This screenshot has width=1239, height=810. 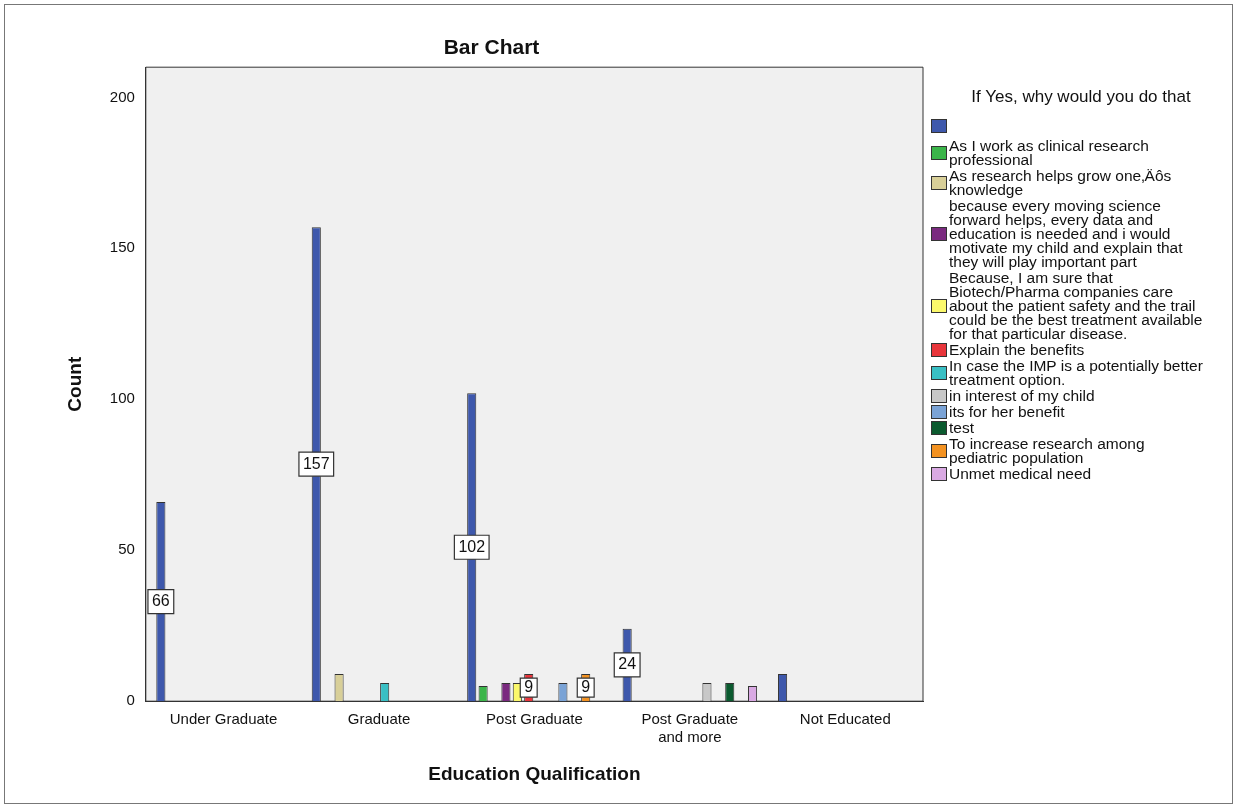 What do you see at coordinates (160, 600) in the screenshot?
I see `data-label: 66` at bounding box center [160, 600].